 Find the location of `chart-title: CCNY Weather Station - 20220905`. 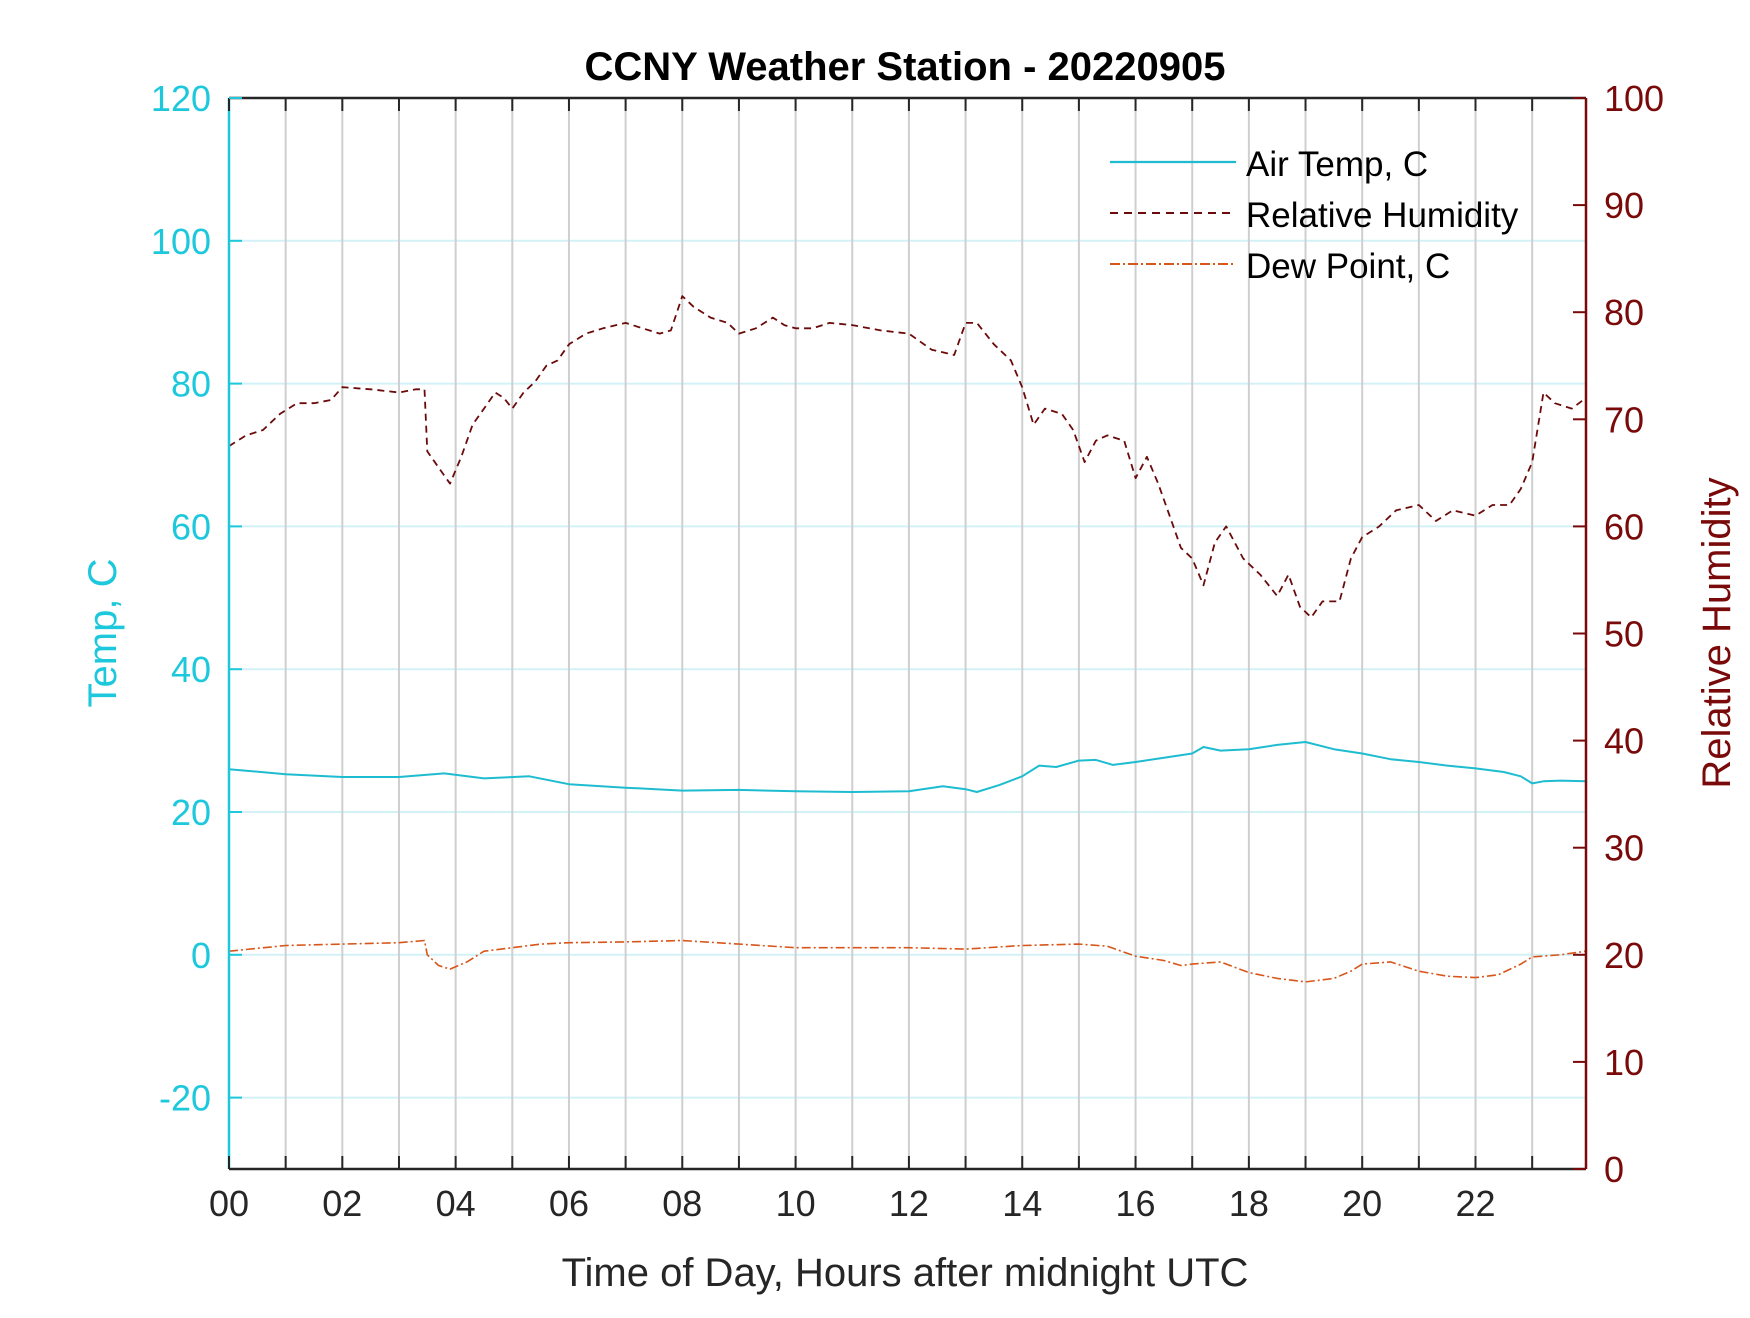

chart-title: CCNY Weather Station - 20220905 is located at coordinates (905, 67).